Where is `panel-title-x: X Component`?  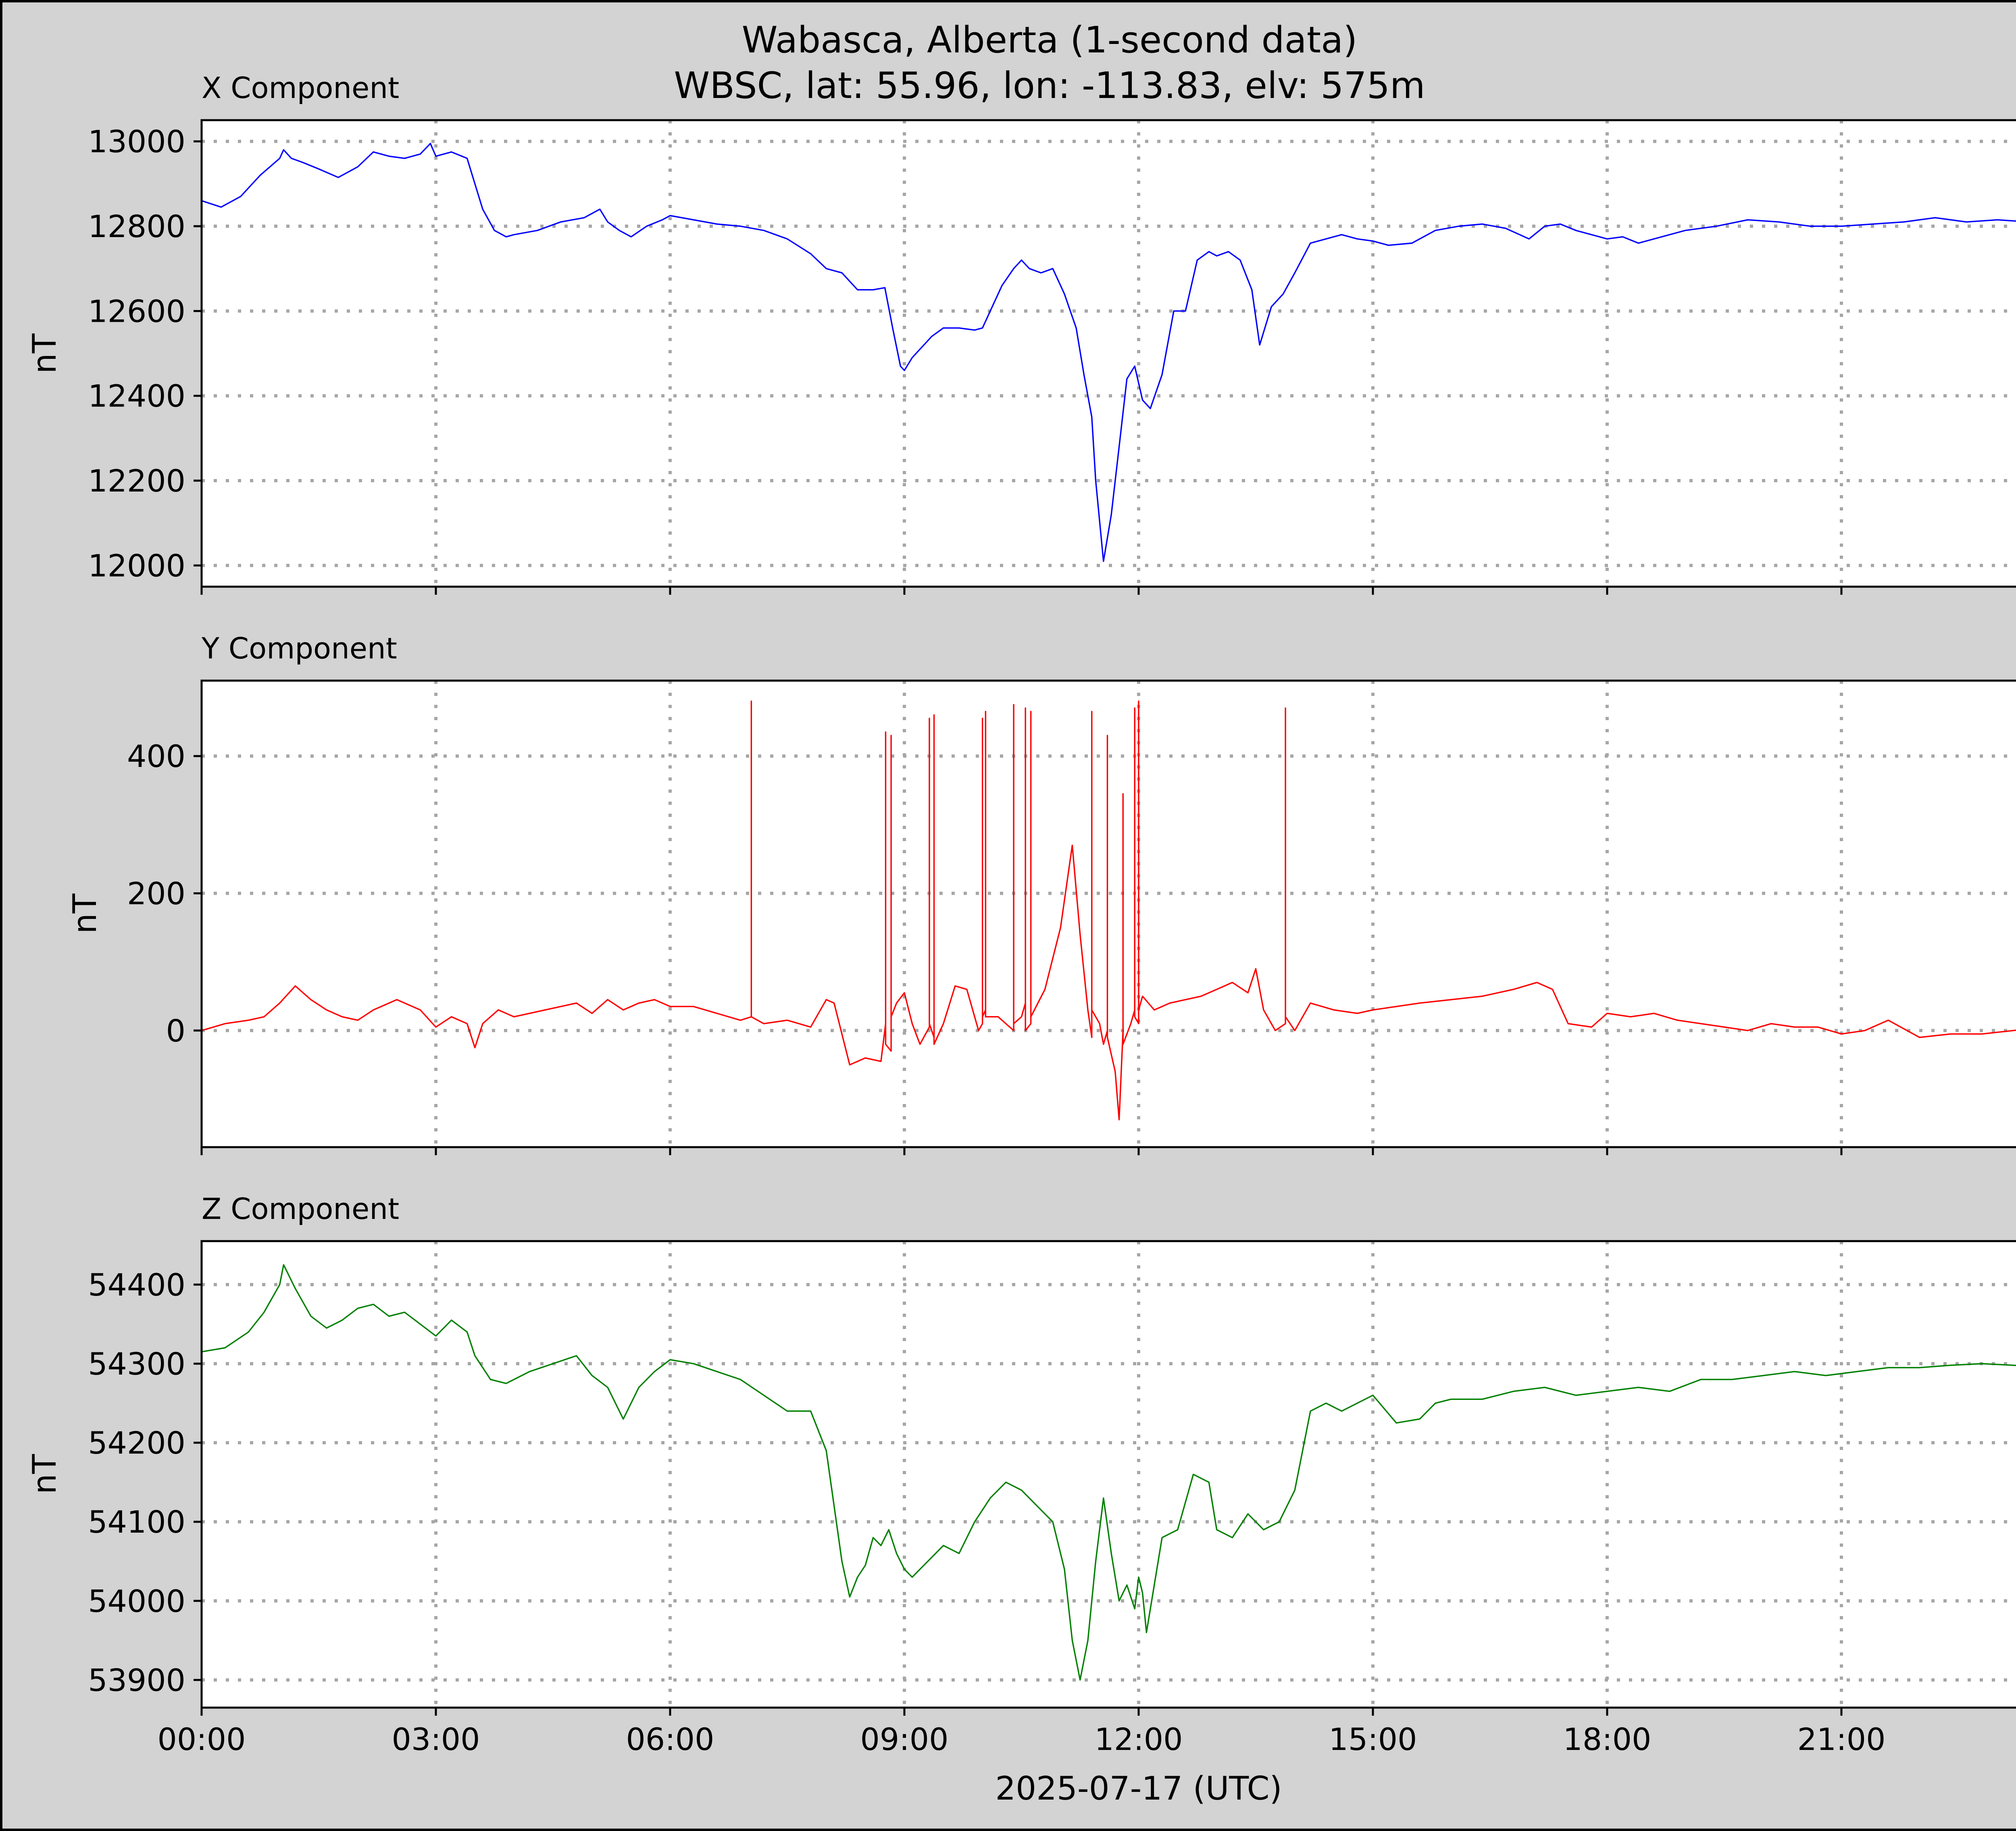 panel-title-x: X Component is located at coordinates (300, 88).